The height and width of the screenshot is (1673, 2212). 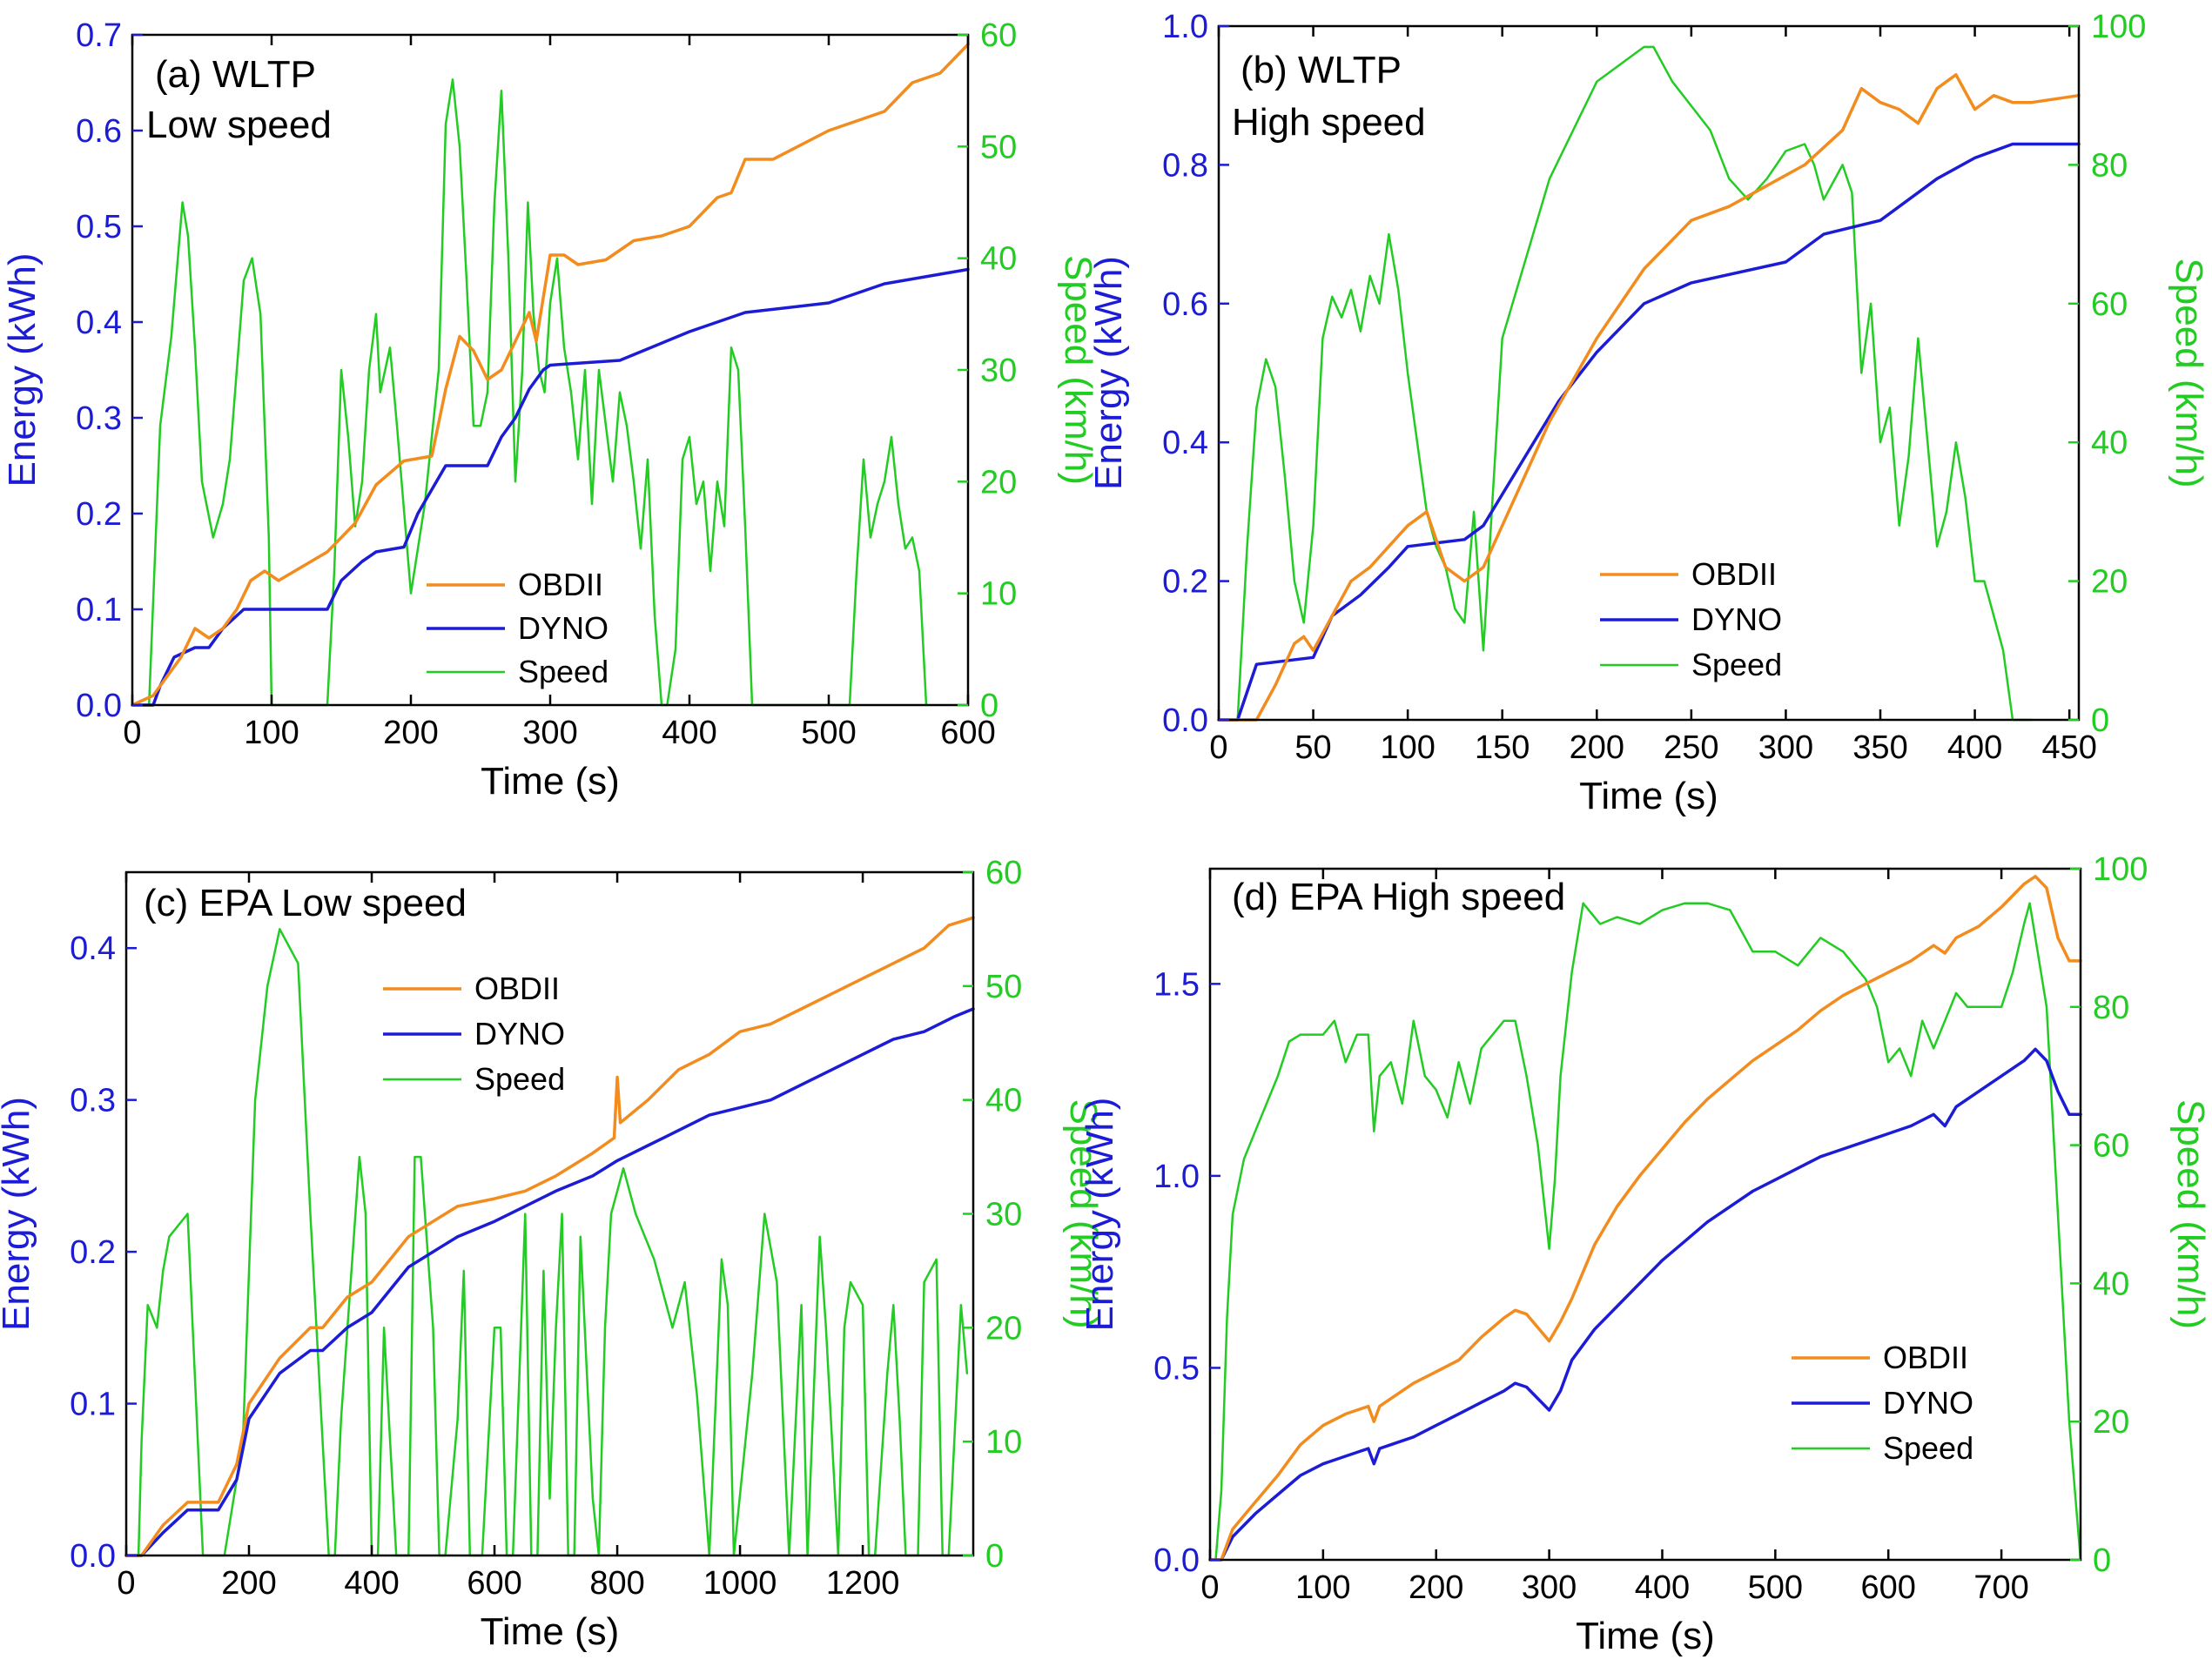 I want to click on x-tick-label: 350, so click(x=1879, y=747).